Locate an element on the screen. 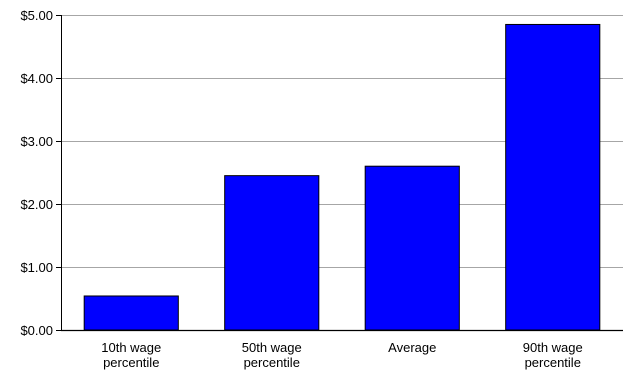  y-tick-label: $5.00 is located at coordinates (36, 15).